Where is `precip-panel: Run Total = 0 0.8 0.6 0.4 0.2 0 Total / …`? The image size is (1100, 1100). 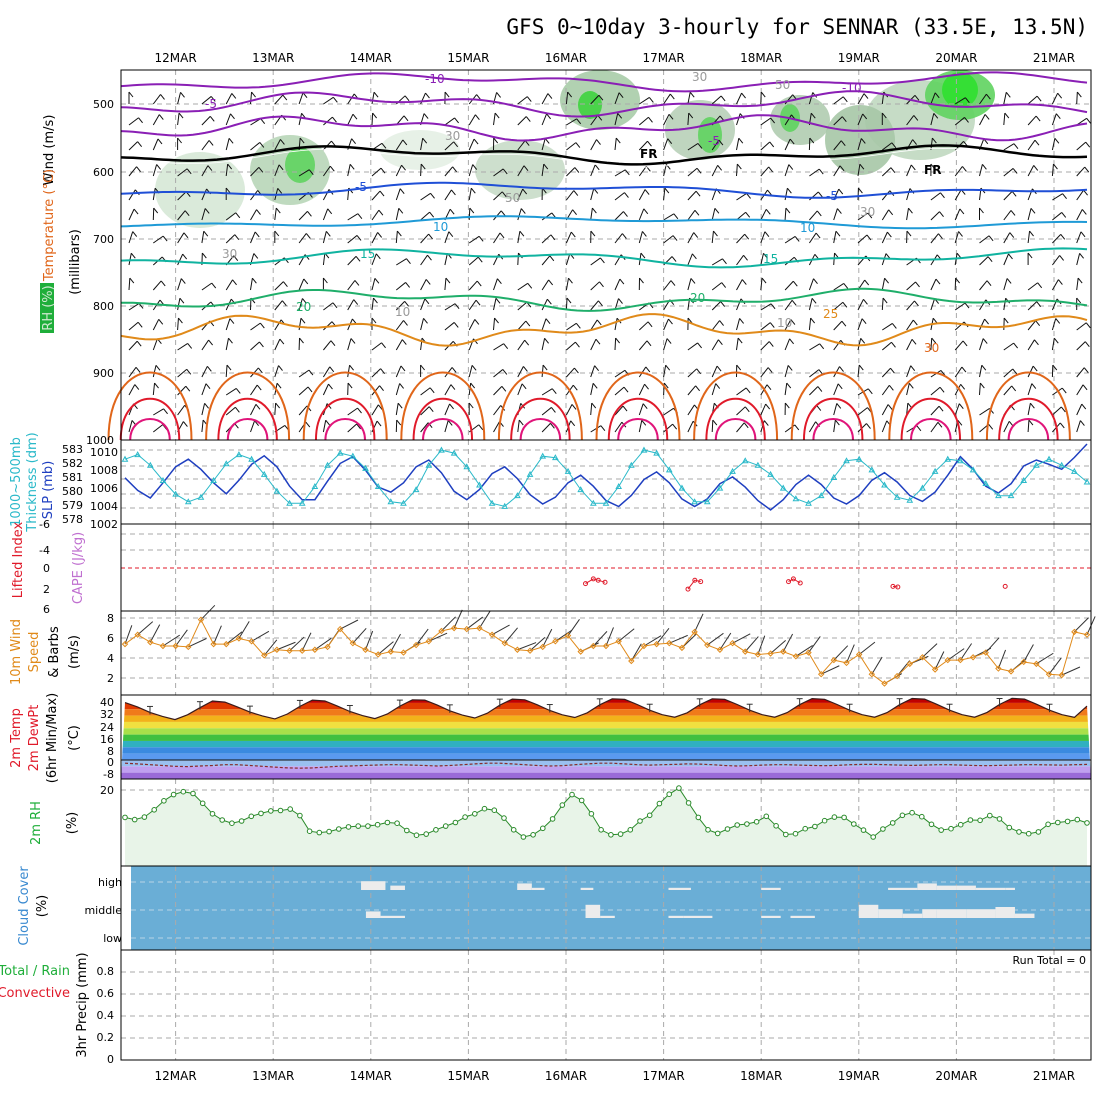 precip-panel: Run Total = 0 0.8 0.6 0.4 0.2 0 Total / … is located at coordinates (546, 1007).